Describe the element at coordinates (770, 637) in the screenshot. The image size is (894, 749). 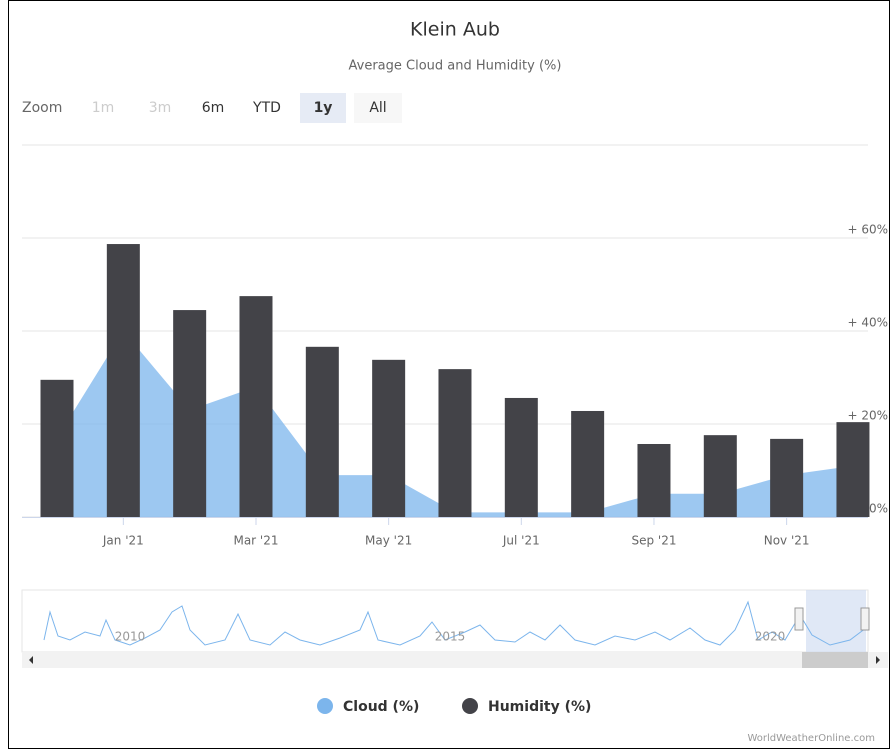
I see `navigator-label: 2020` at that location.